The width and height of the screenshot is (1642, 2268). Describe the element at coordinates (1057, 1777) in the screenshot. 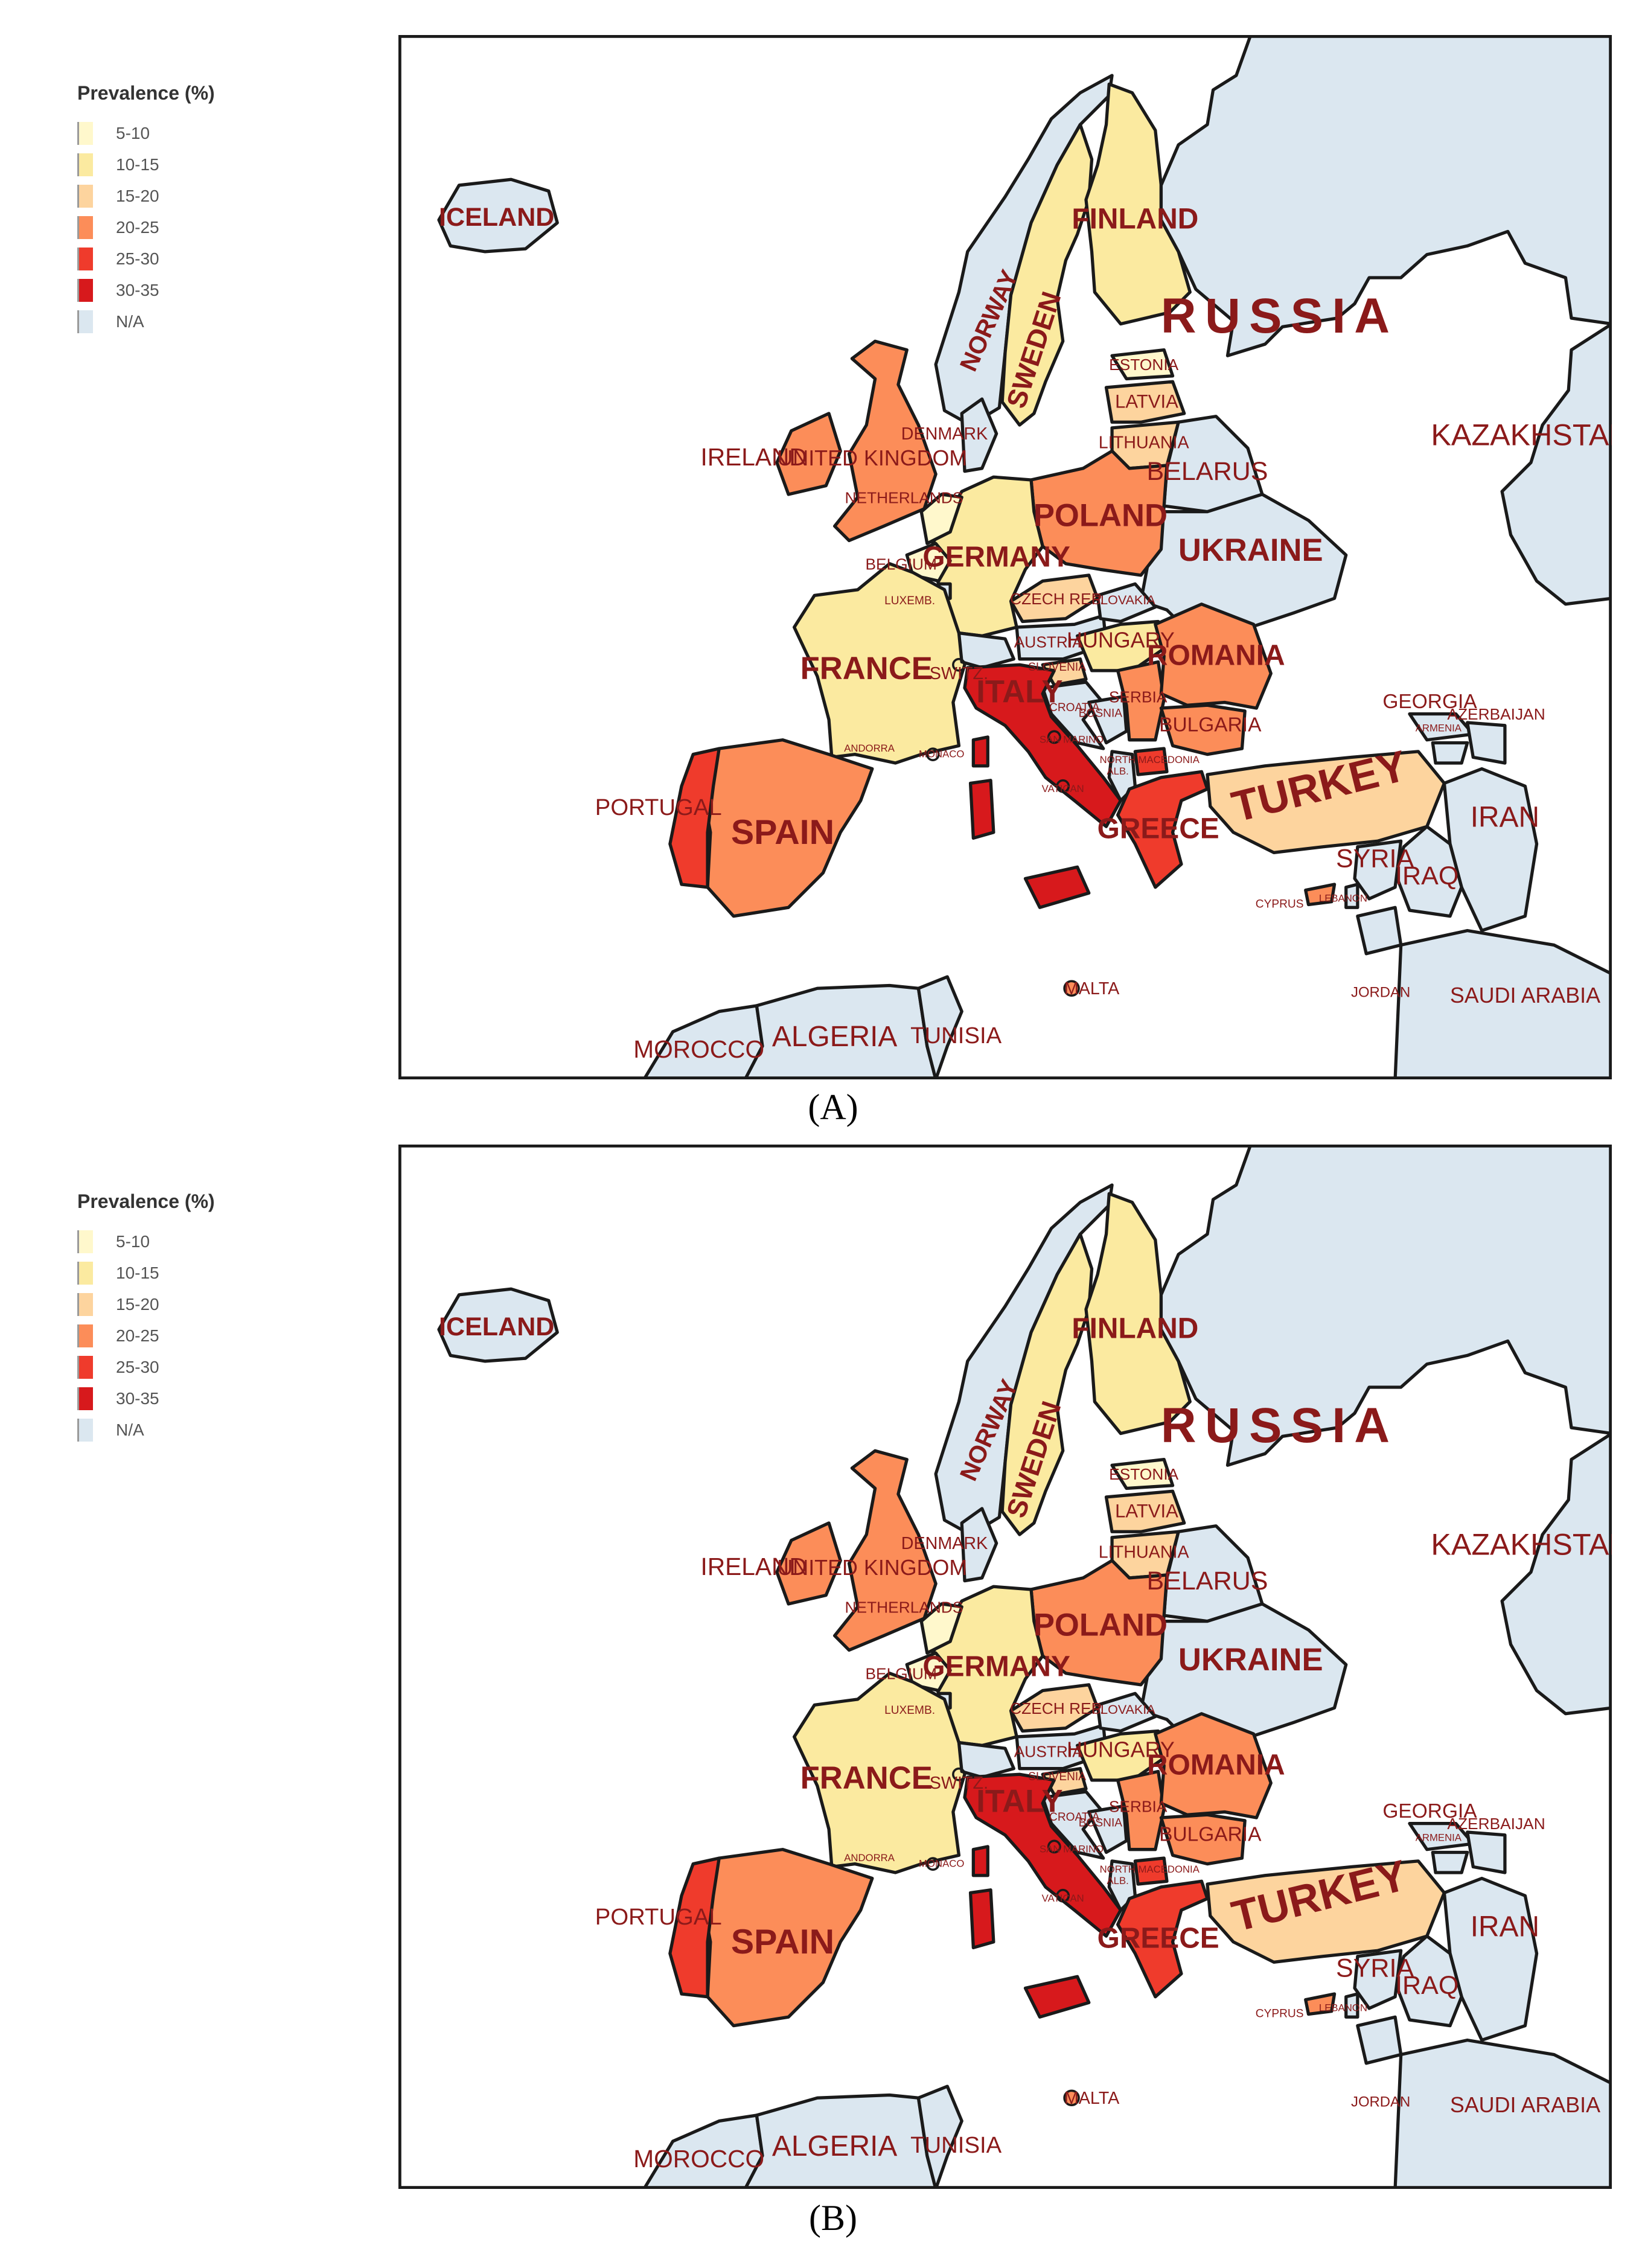

I see `label-slovenia: SLOVENIA` at that location.